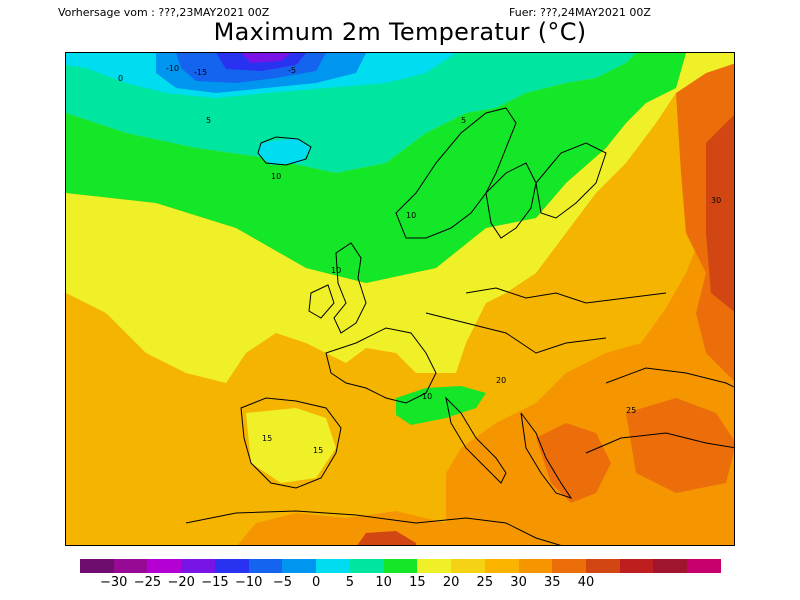  What do you see at coordinates (417, 582) in the screenshot?
I see `legend-label: 15` at bounding box center [417, 582].